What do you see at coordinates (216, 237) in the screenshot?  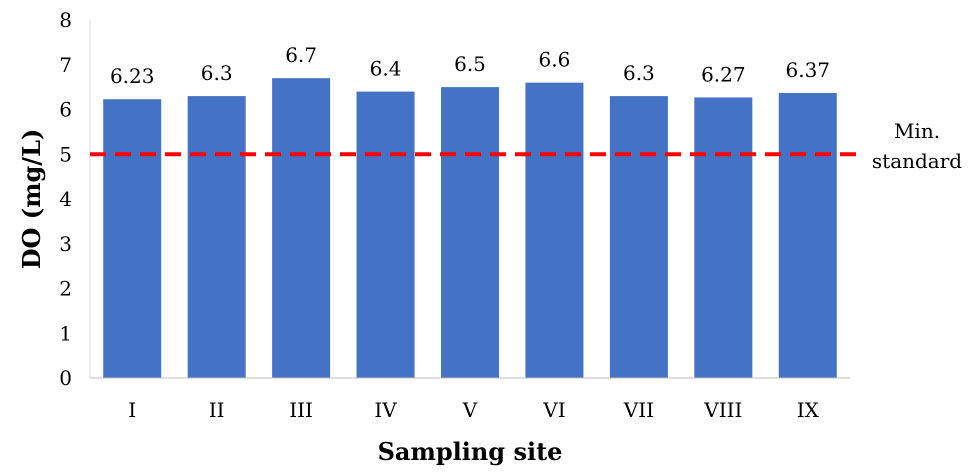 I see `bar-II` at bounding box center [216, 237].